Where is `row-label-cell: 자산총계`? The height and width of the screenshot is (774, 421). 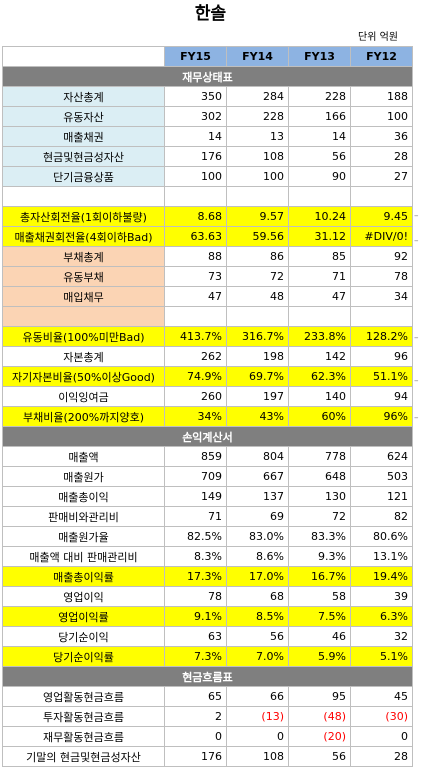
row-label-cell: 자산총계 is located at coordinates (83, 96).